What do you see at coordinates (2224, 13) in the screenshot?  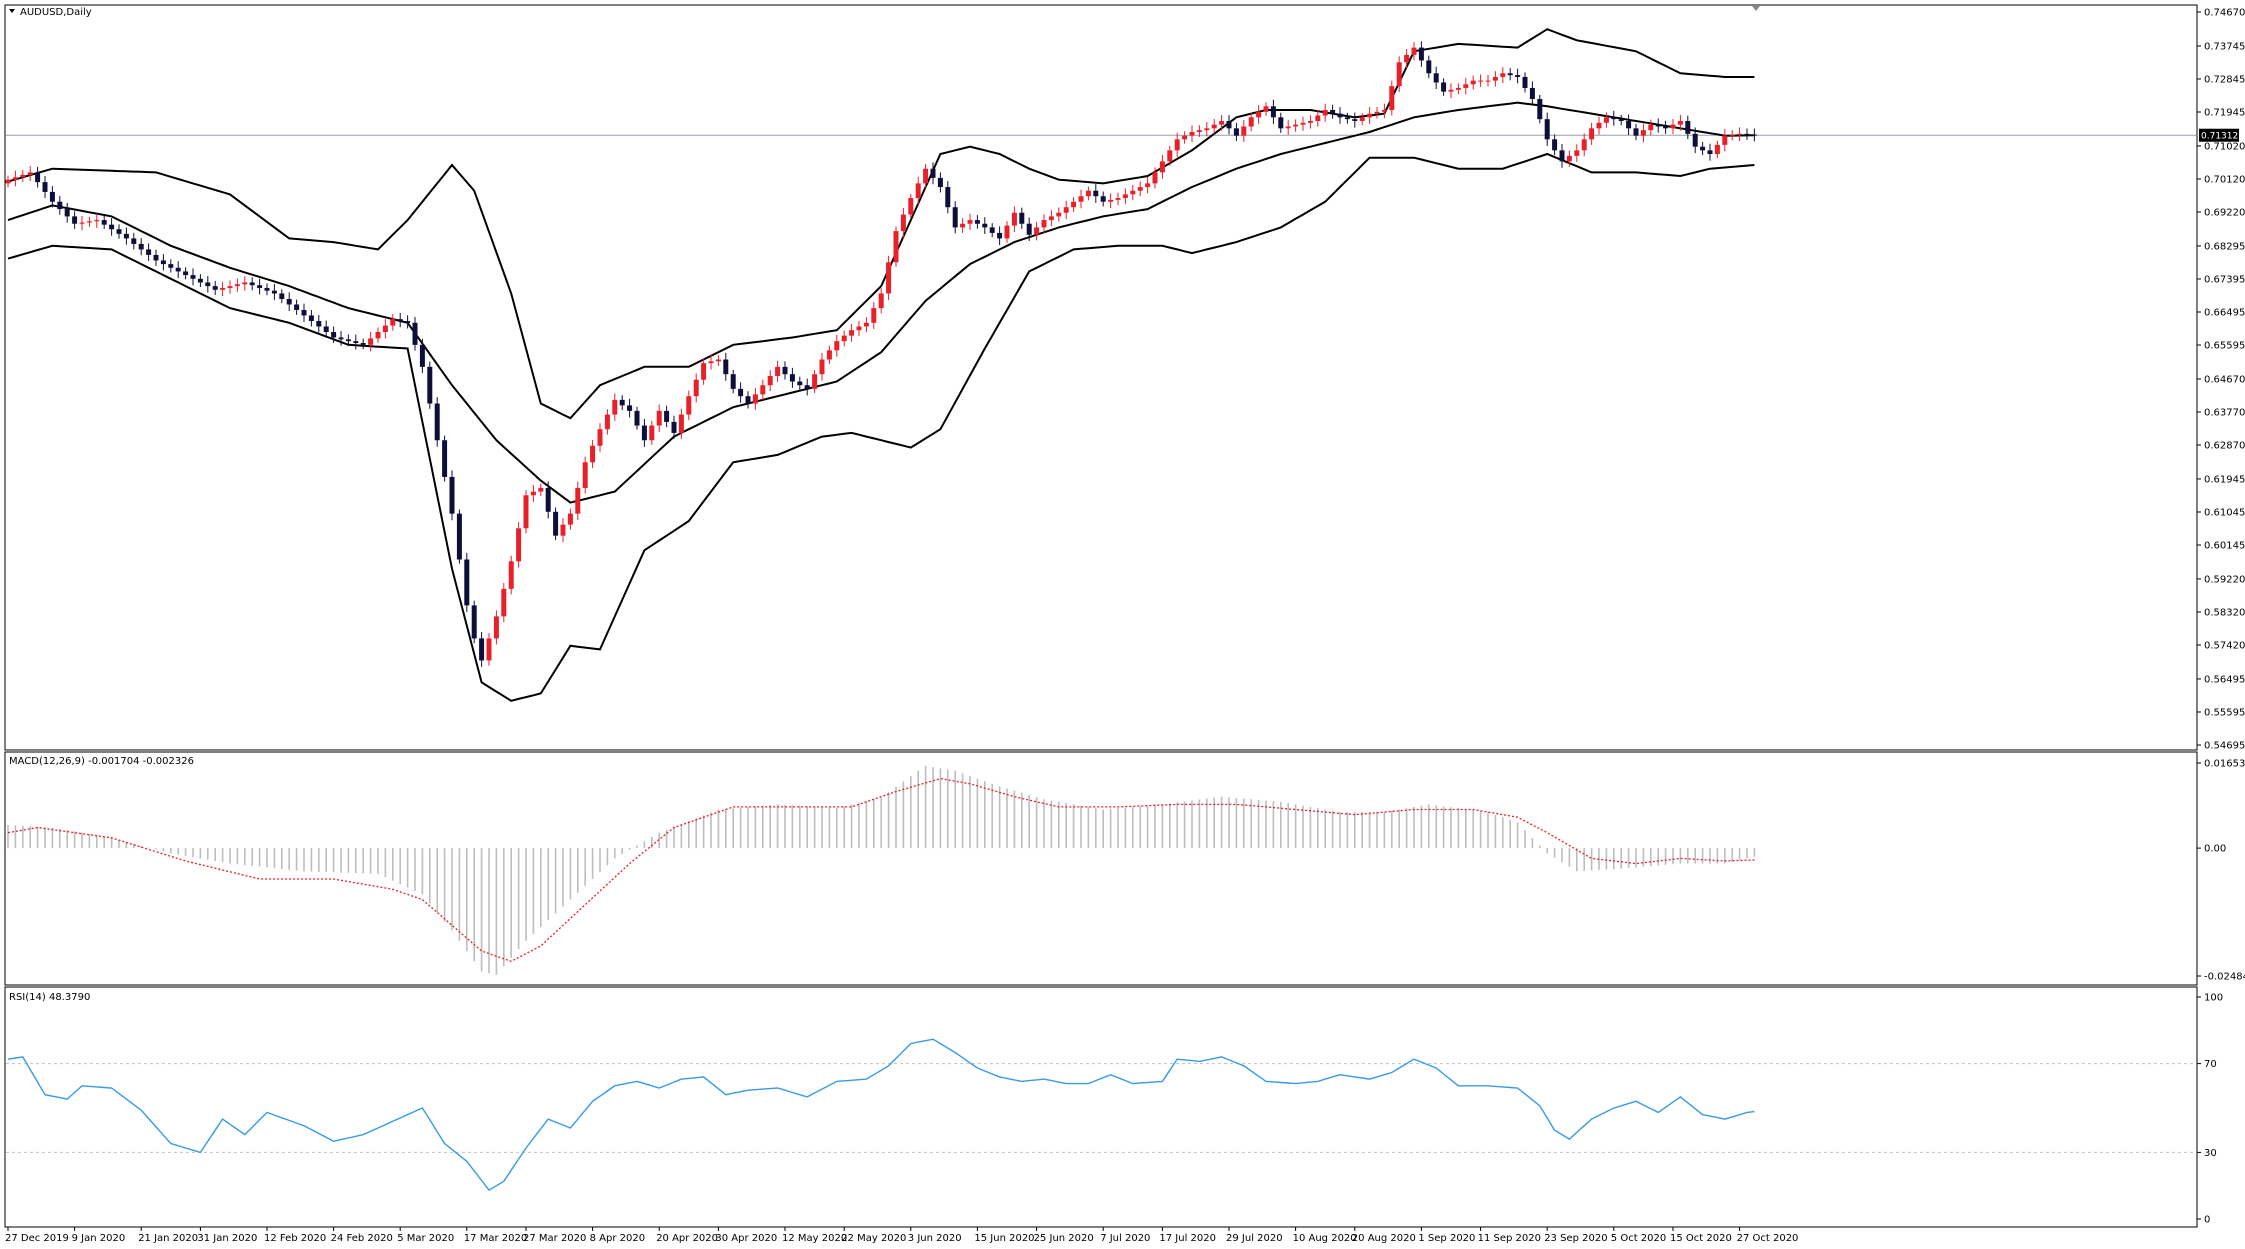 I see `price-tick-label: 0.74670` at bounding box center [2224, 13].